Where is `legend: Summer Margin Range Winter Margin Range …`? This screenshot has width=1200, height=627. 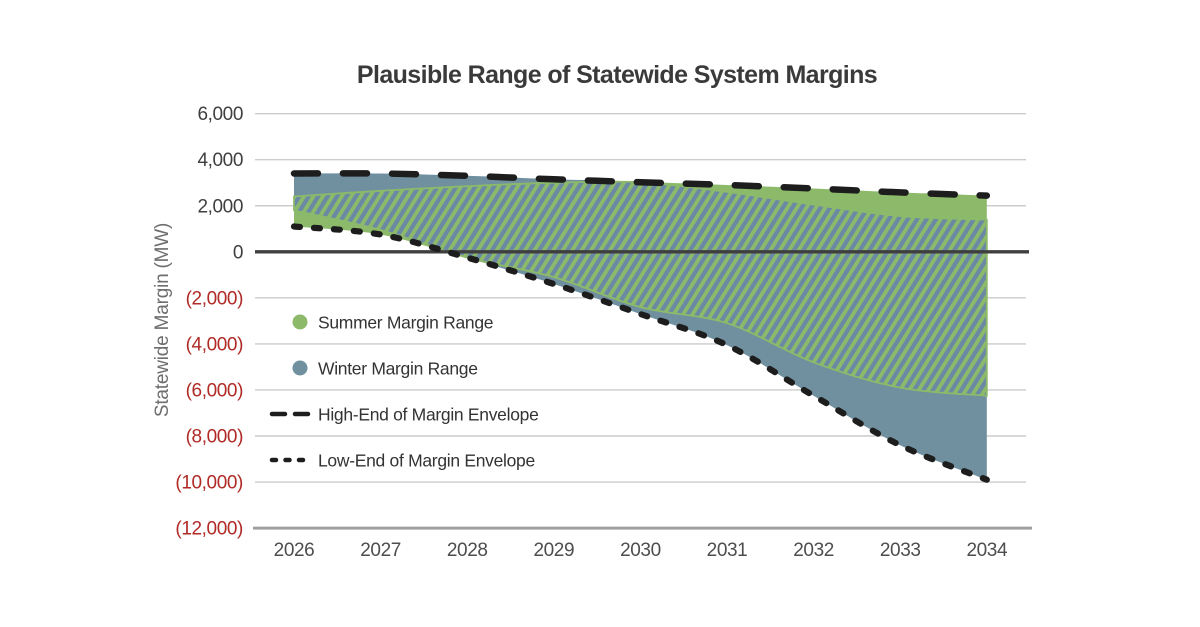
legend: Summer Margin Range Winter Margin Range … is located at coordinates (404, 392).